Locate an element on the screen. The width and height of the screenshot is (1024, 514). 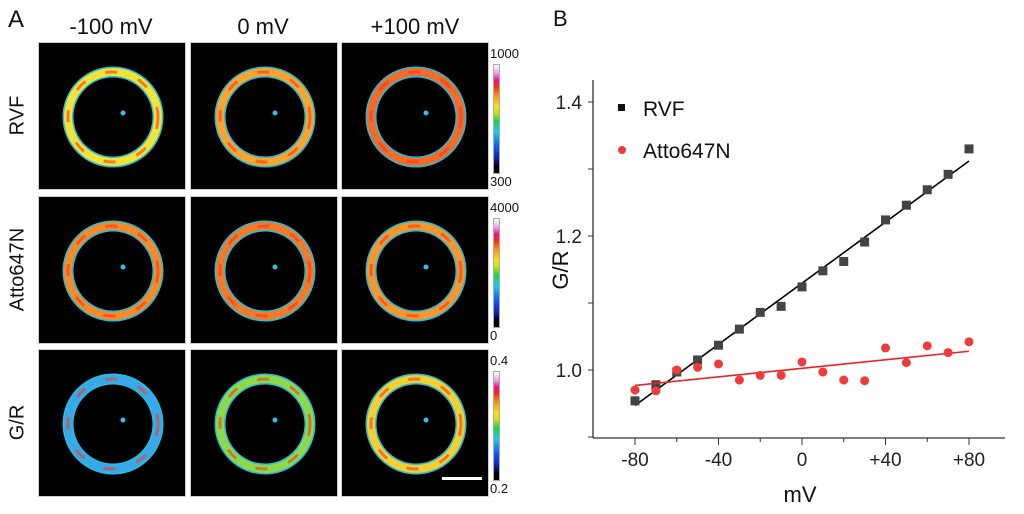
legend-label: RVF is located at coordinates (664, 109).